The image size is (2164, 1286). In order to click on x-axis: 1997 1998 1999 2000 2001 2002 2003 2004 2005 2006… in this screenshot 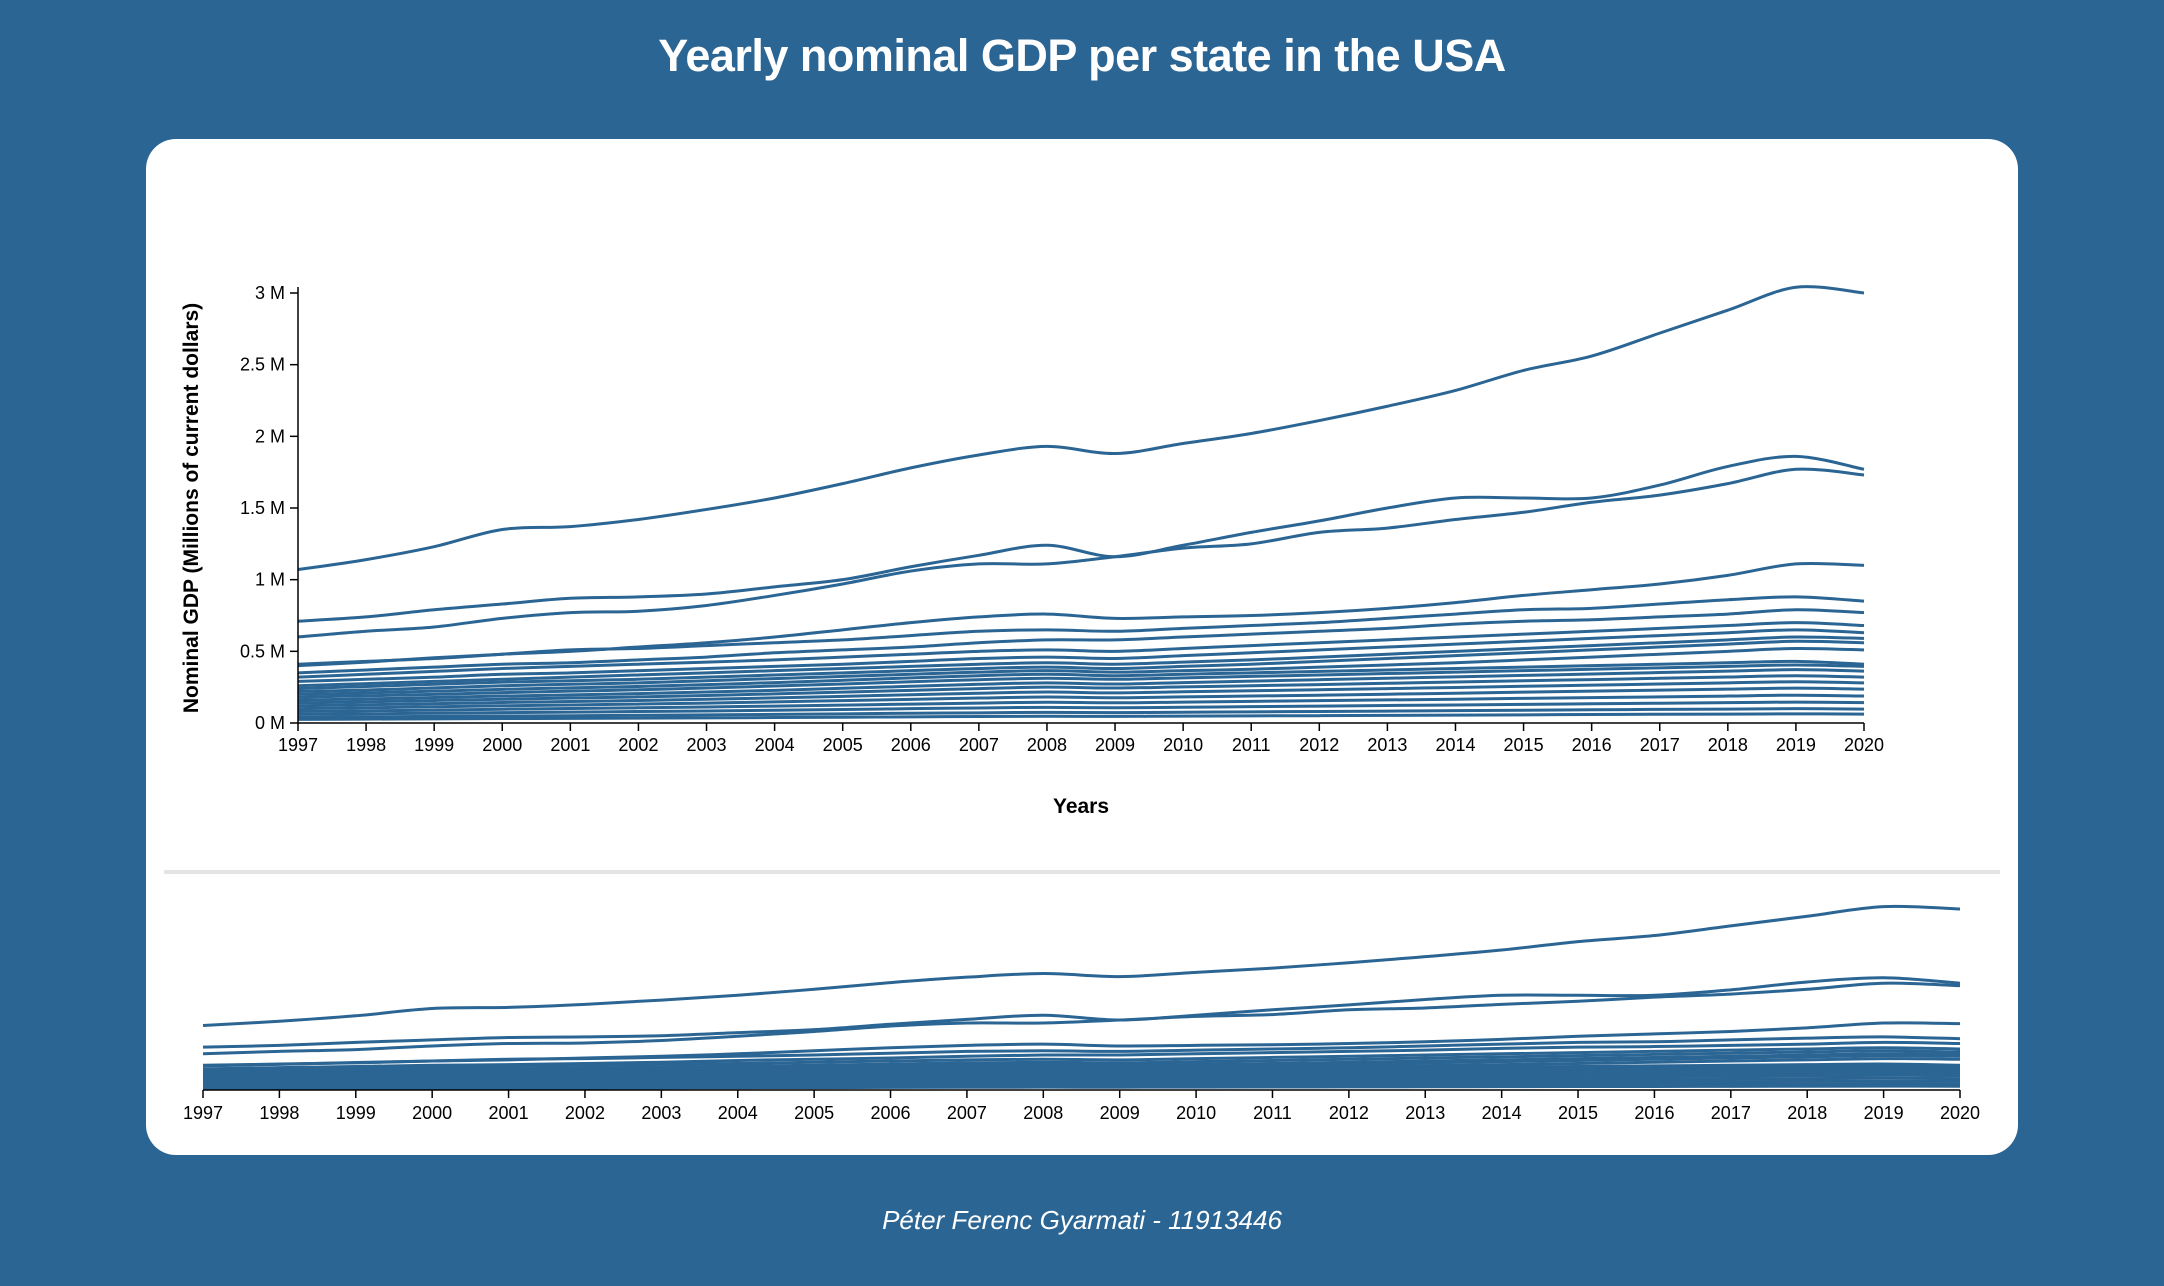, I will do `click(1081, 738)`.